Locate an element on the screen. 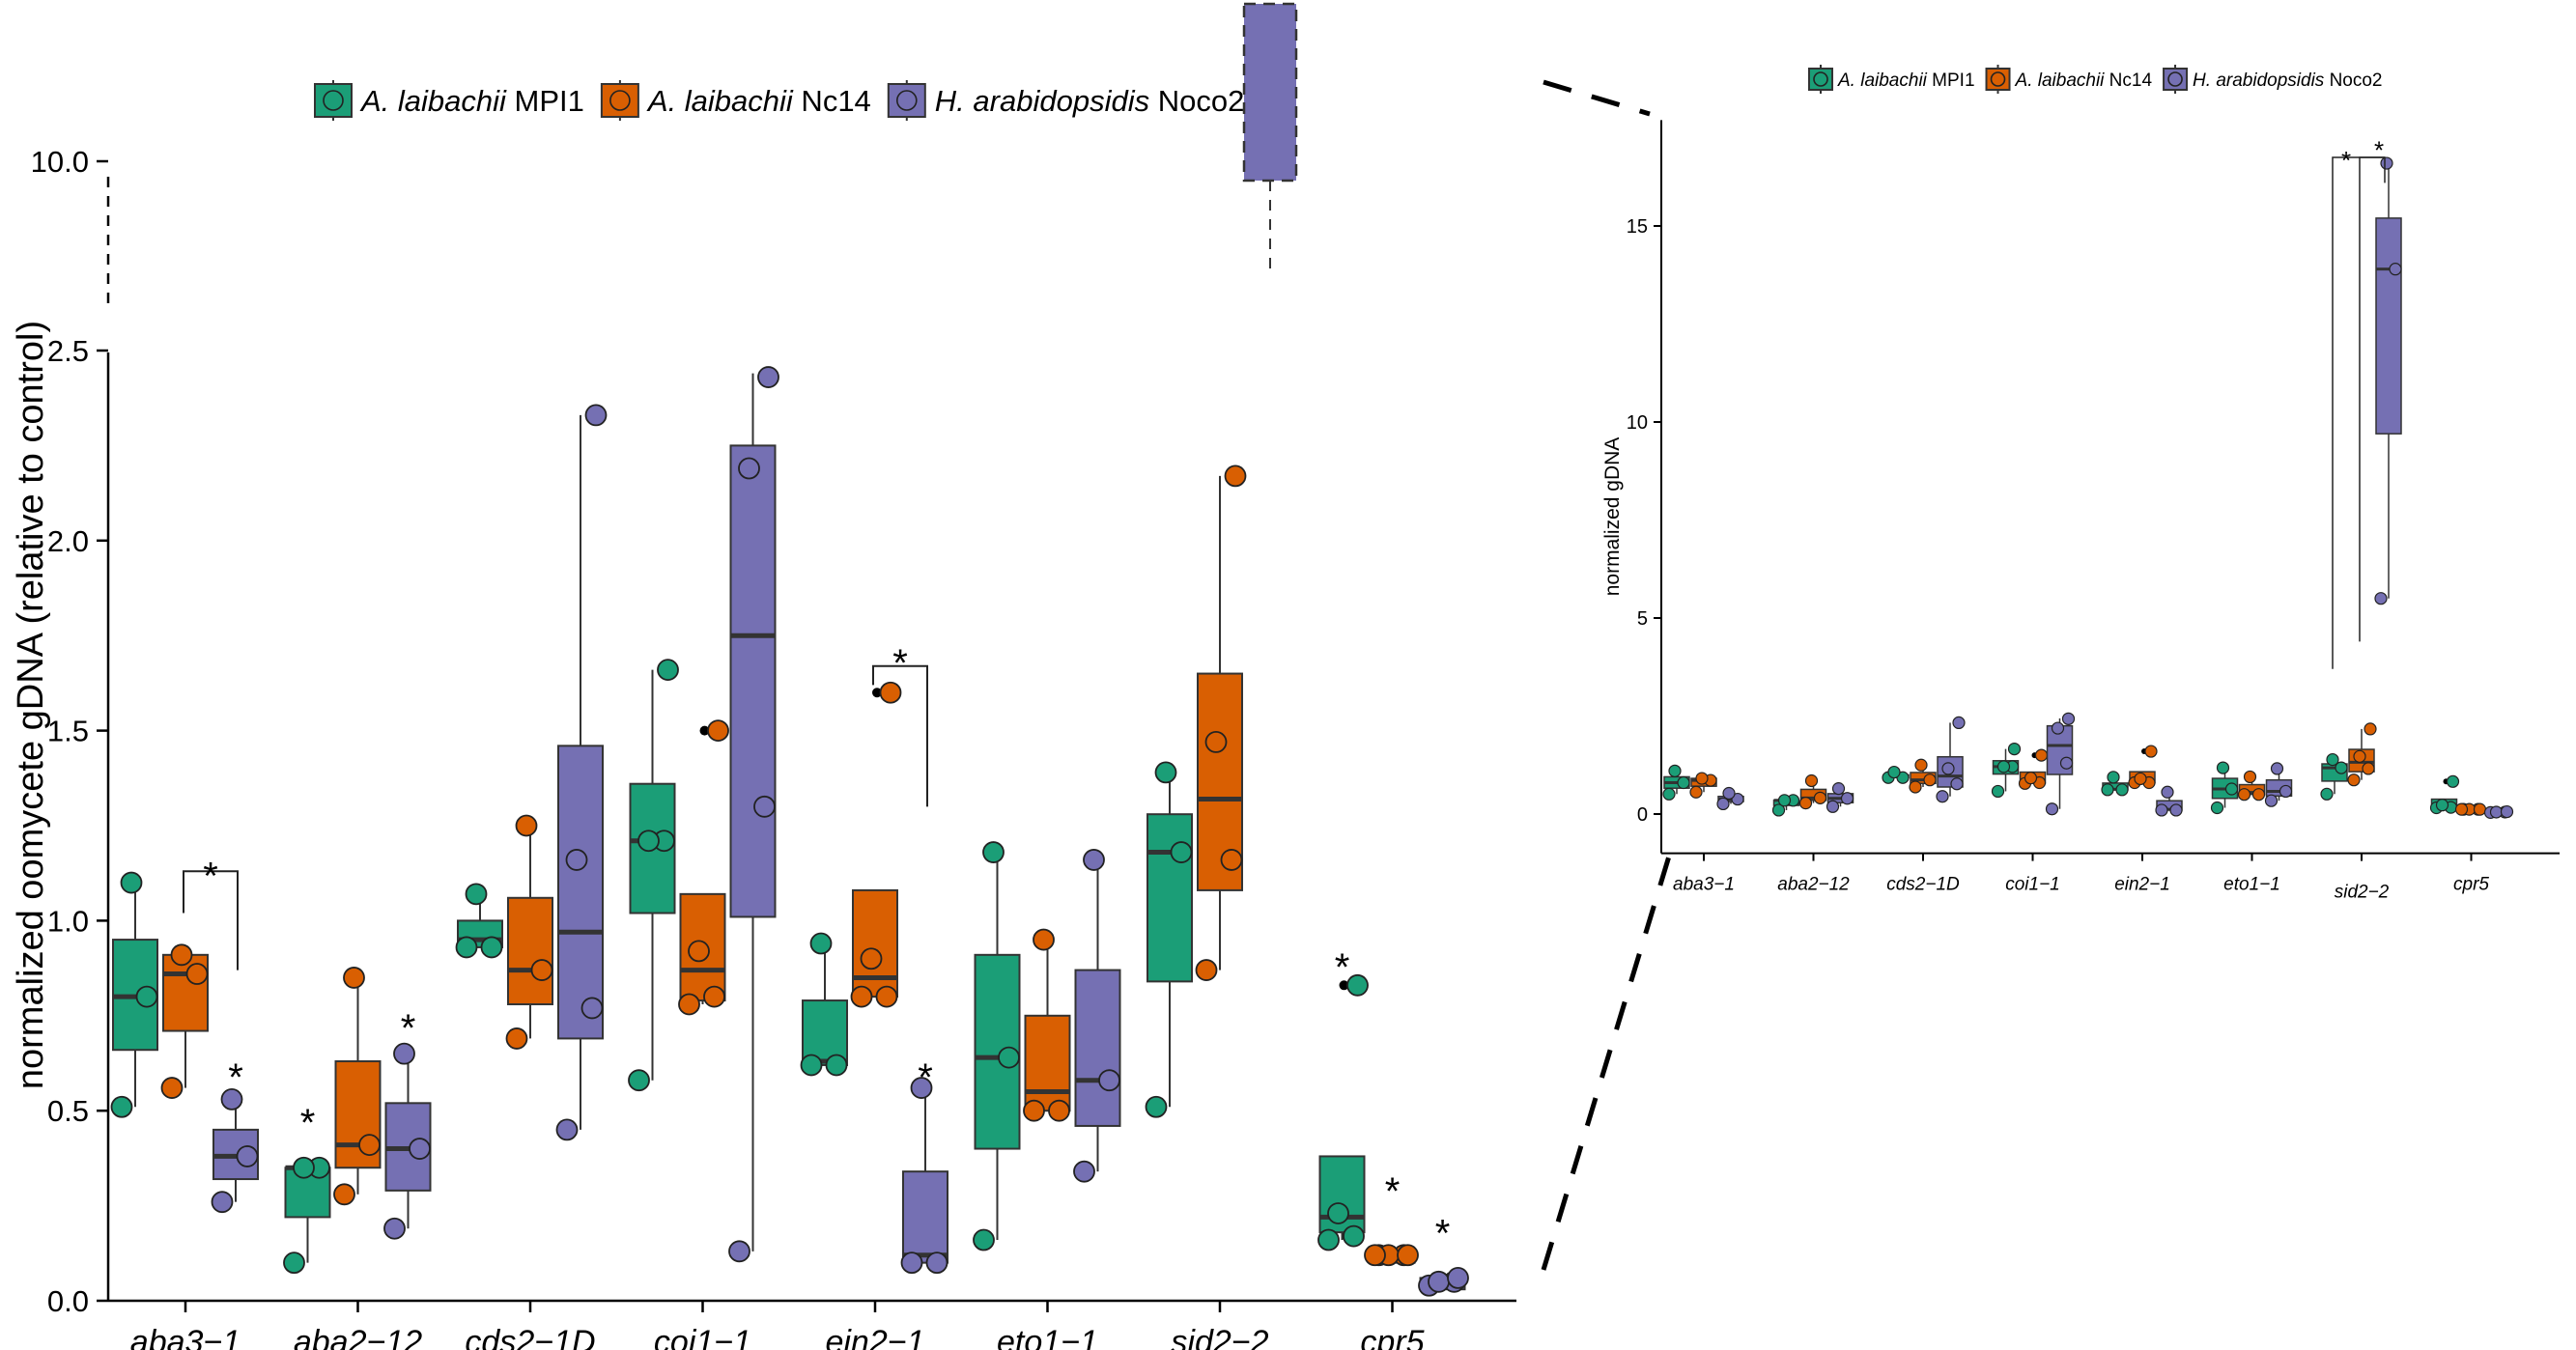  x-tick-label: cds2−1D is located at coordinates (530, 1337).